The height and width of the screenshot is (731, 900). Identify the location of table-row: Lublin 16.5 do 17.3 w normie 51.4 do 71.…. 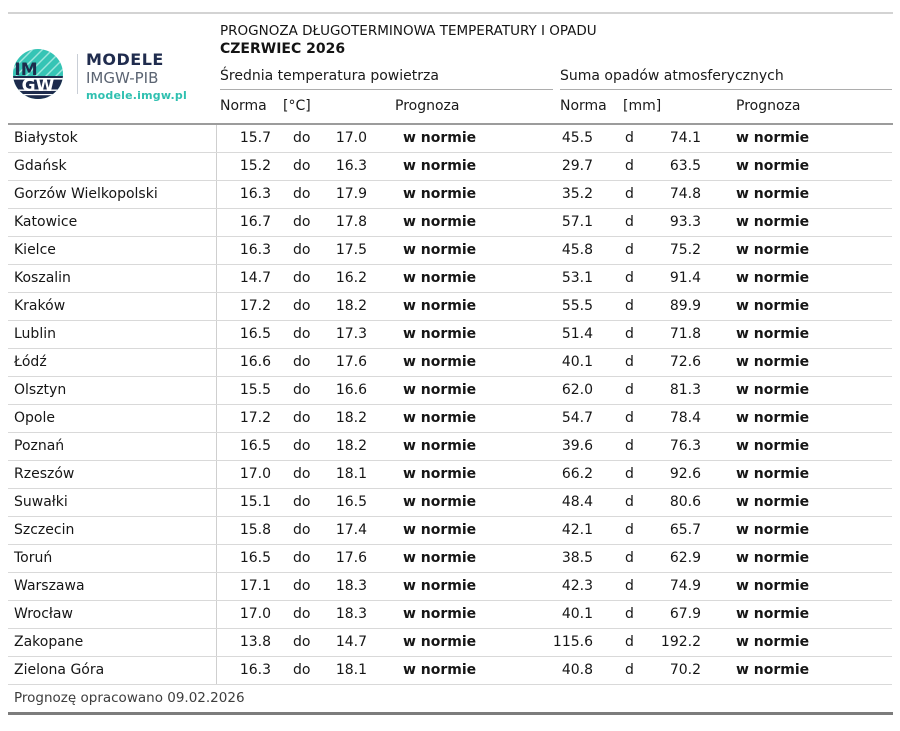
(450, 335).